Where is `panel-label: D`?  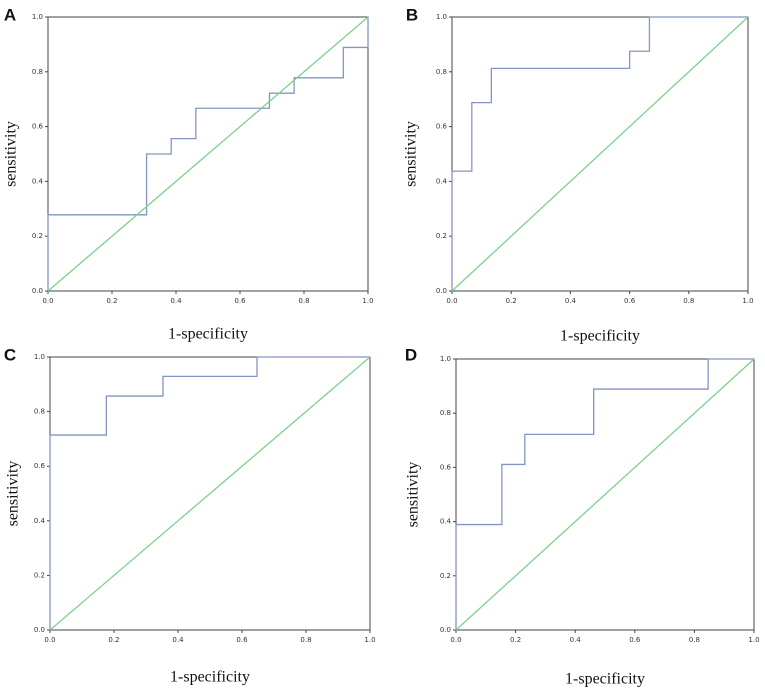 panel-label: D is located at coordinates (411, 354).